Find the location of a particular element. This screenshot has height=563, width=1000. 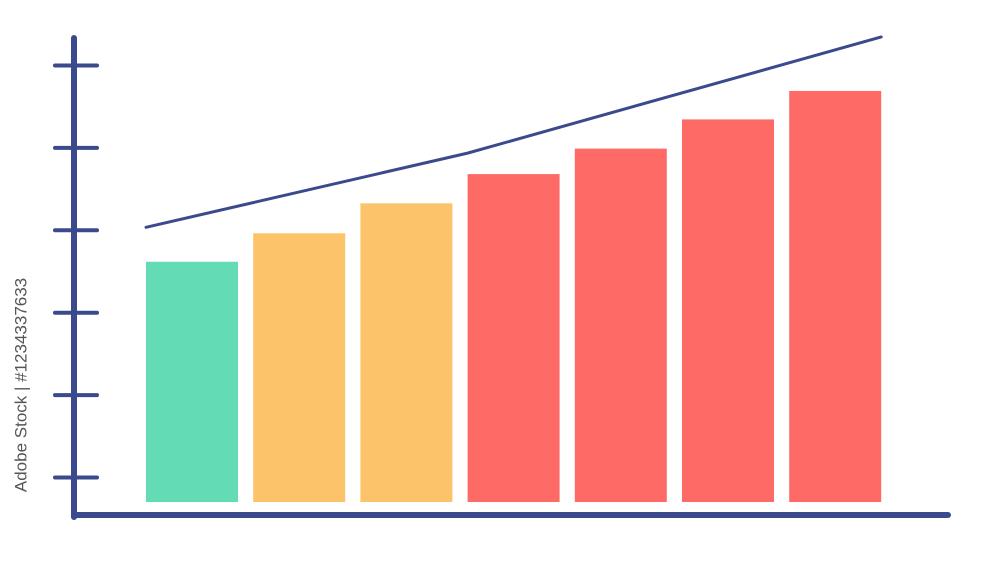

watermark: Adobe Stock | #1234337633 is located at coordinates (20, 385).